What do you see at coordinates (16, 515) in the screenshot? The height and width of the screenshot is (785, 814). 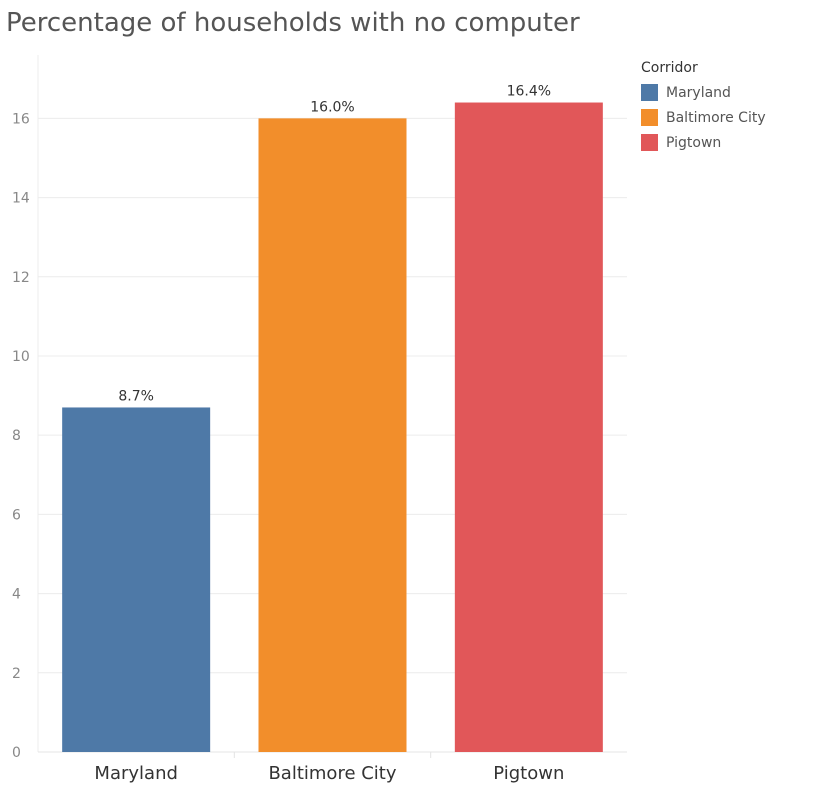 I see `y-tick-label: 6` at bounding box center [16, 515].